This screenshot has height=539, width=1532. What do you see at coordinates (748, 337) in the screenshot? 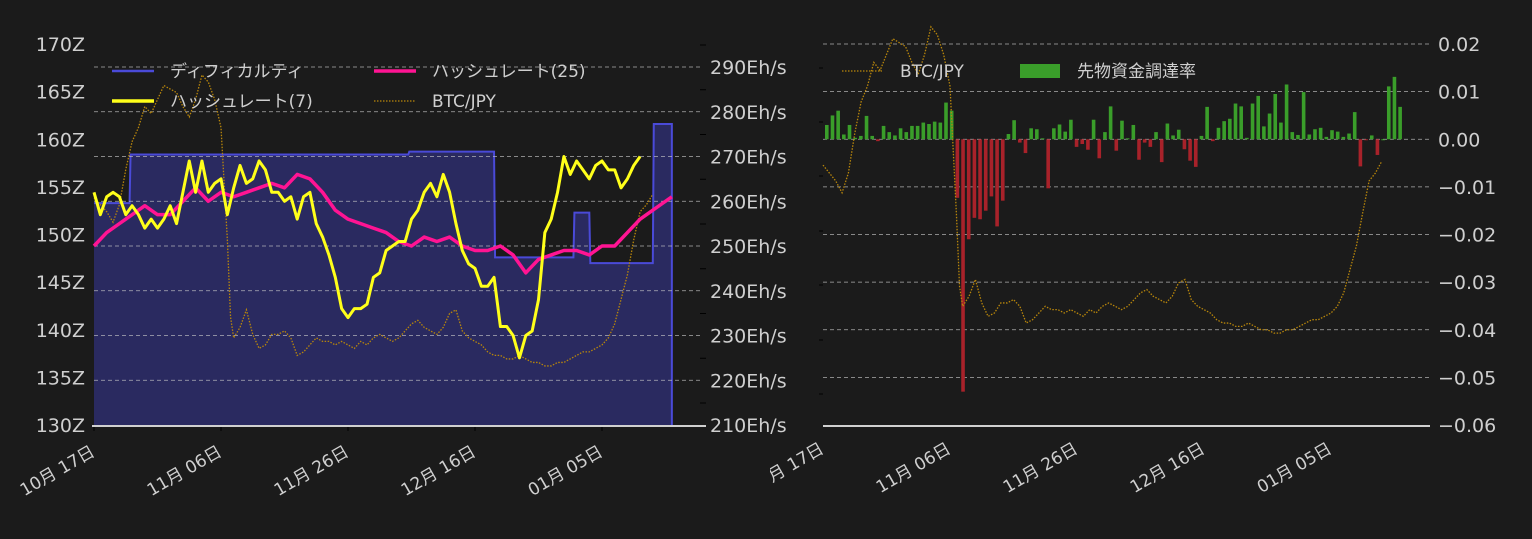
I see `right-axis-tick-label: 230Eh/s` at bounding box center [748, 337].